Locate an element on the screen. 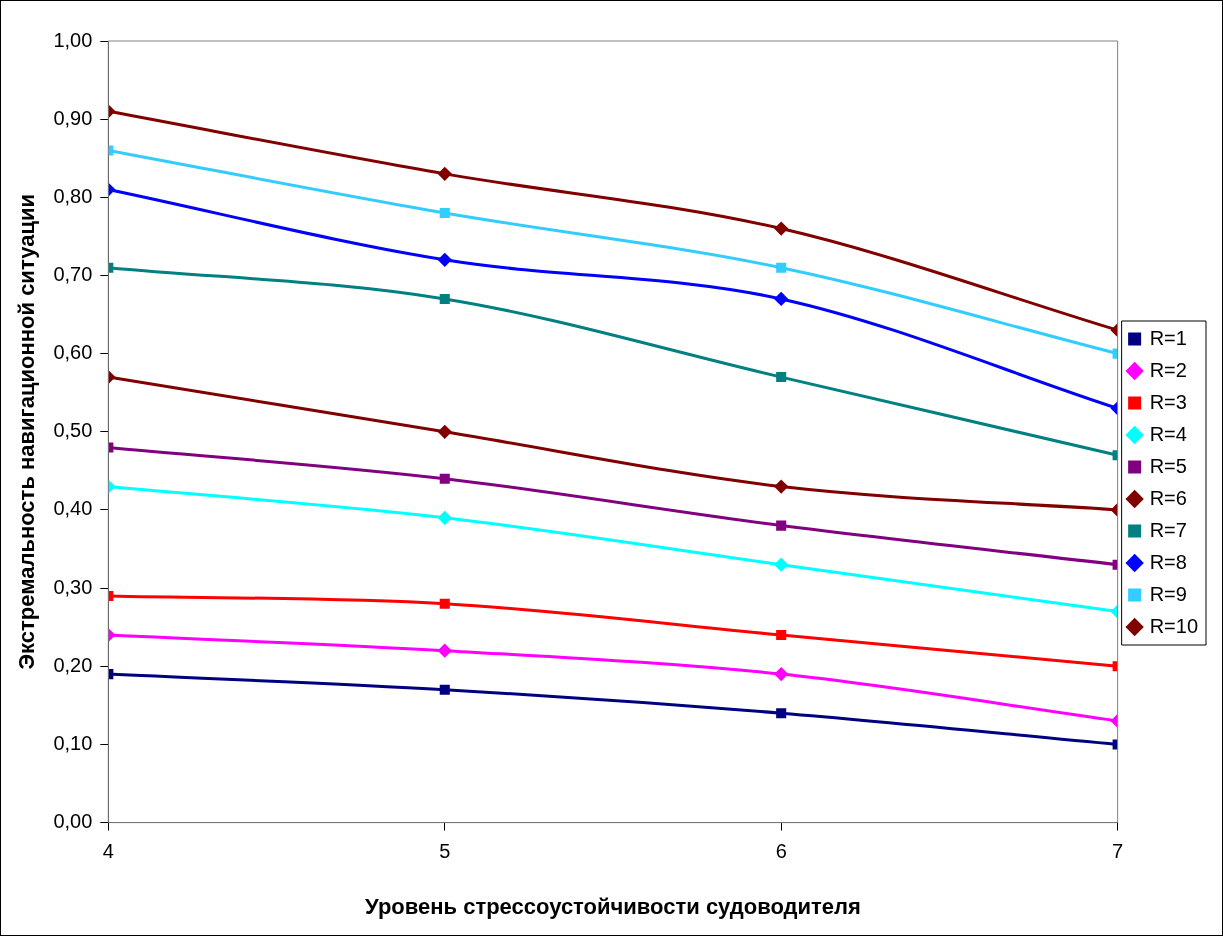 The image size is (1223, 936). x-axis-title: Уровень стрессоустойчивости судоводителя is located at coordinates (613, 906).